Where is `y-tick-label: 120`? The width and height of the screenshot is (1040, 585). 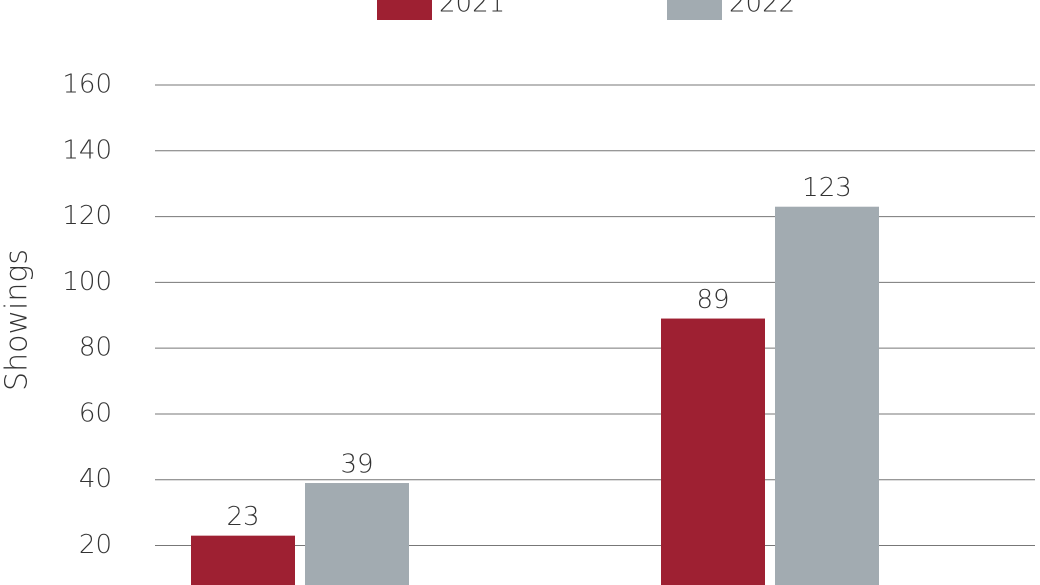
y-tick-label: 120 is located at coordinates (87, 216).